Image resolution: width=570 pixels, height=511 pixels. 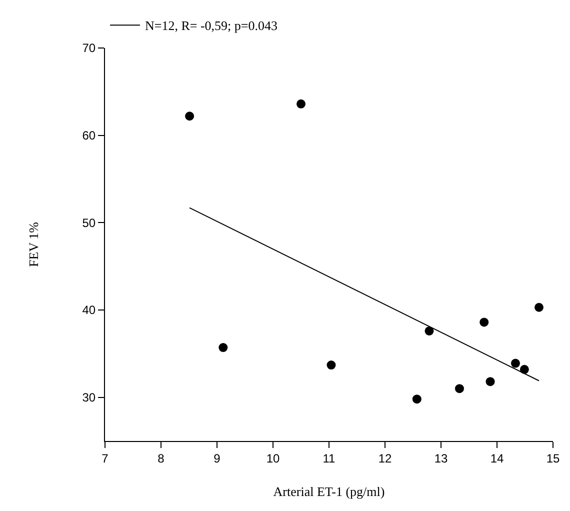 I want to click on x-tick-label: 11, so click(x=329, y=458).